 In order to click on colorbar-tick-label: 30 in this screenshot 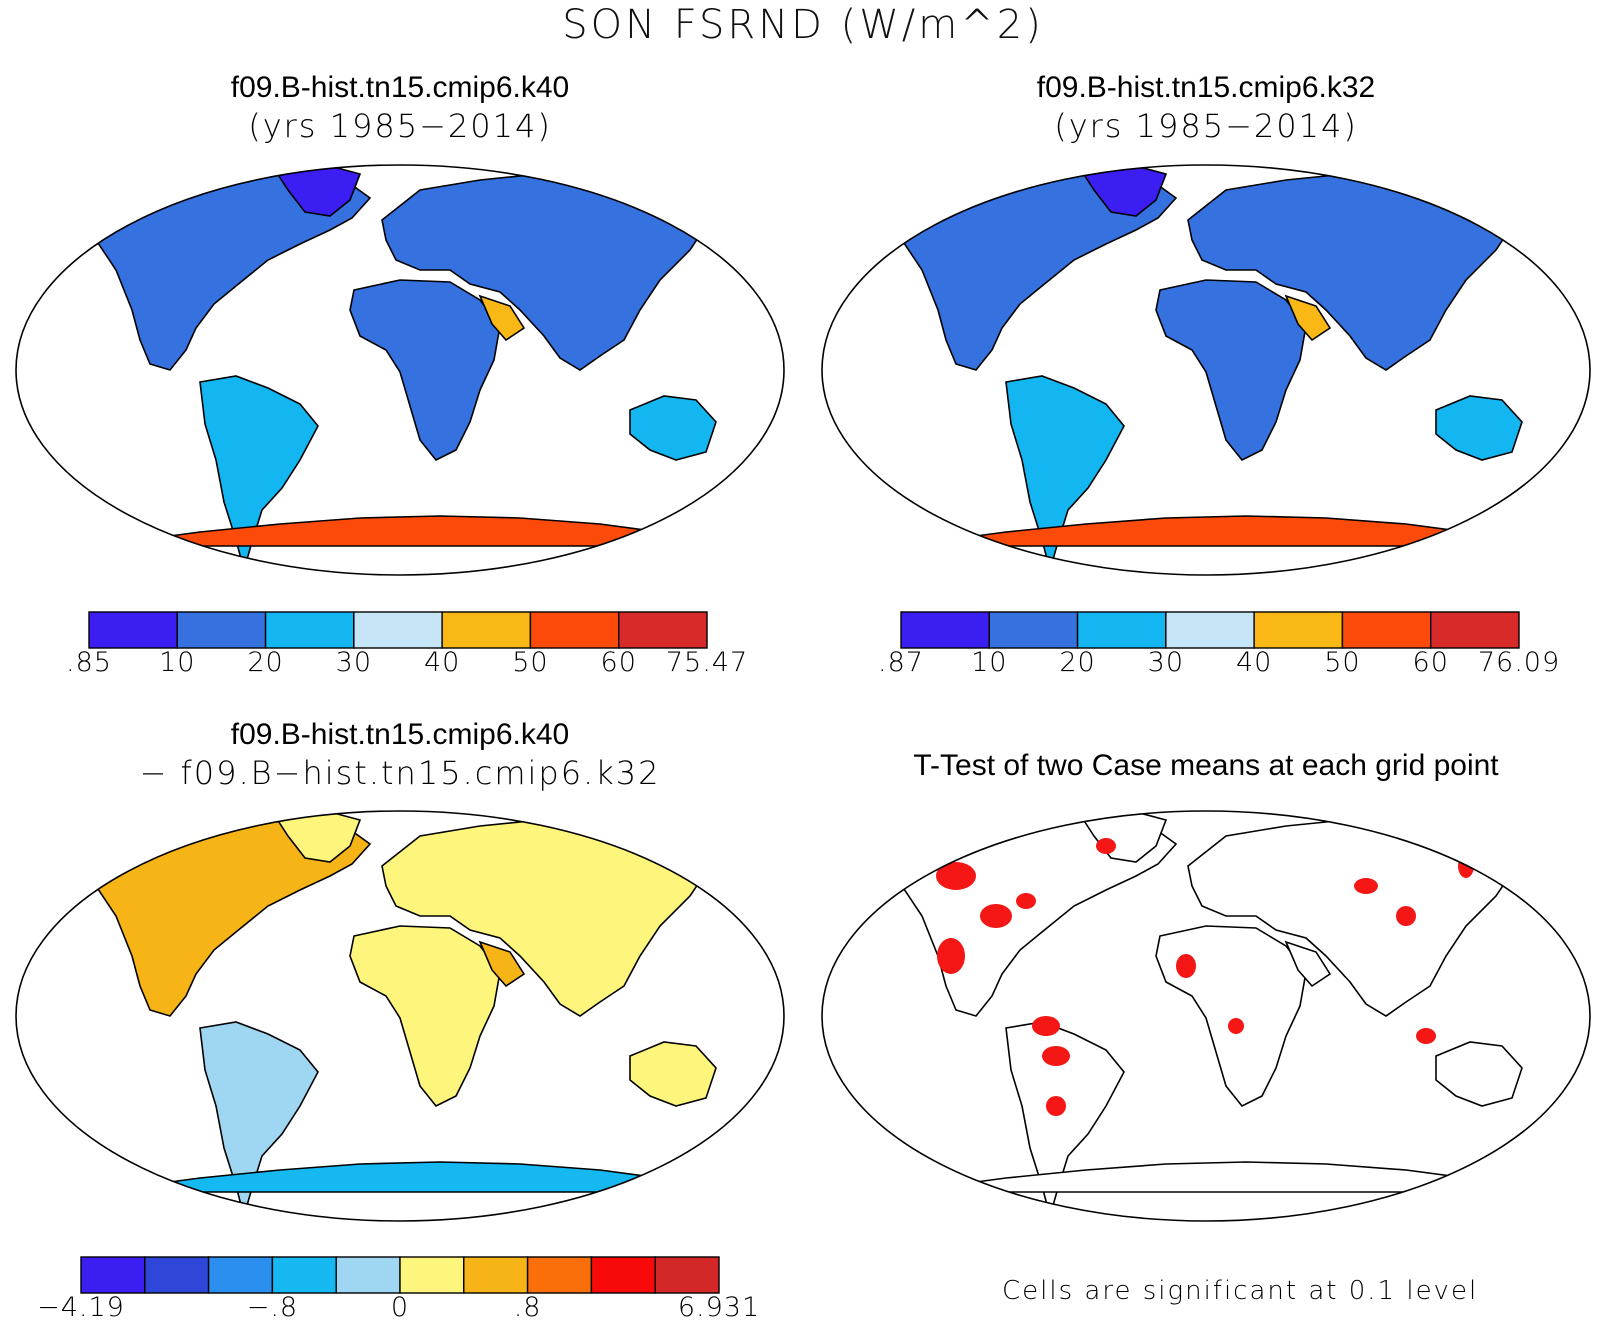, I will do `click(354, 662)`.